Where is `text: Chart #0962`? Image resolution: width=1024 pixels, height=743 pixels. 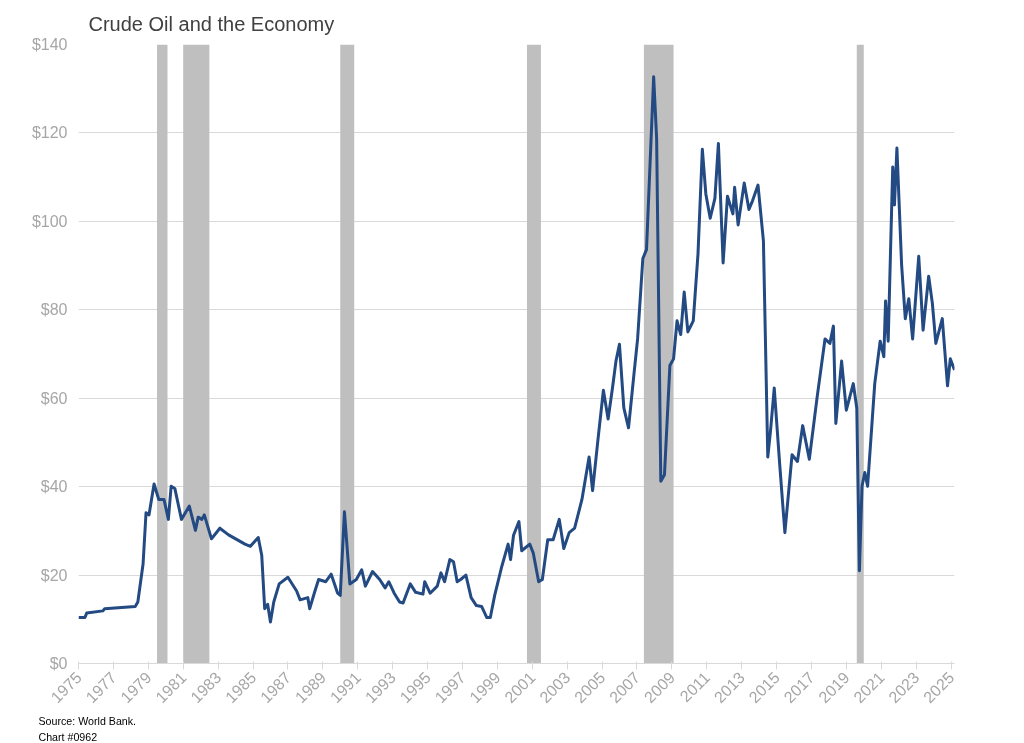 text: Chart #0962 is located at coordinates (68, 736).